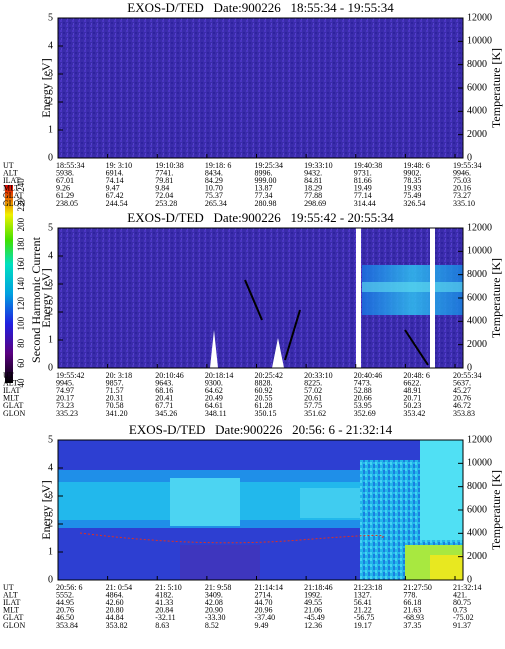 The width and height of the screenshot is (505, 649). I want to click on row-value: -37.40, so click(265, 617).